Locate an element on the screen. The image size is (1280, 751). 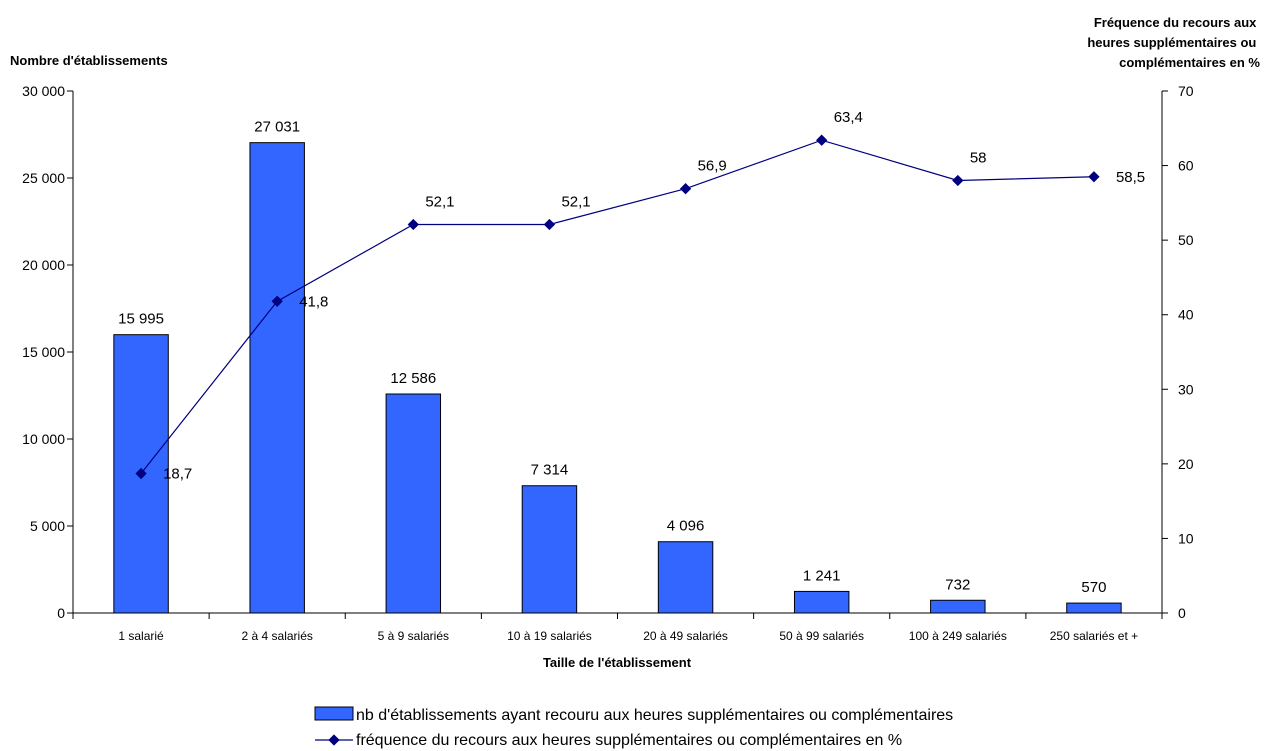
right-tick-label: 60 is located at coordinates (1186, 166).